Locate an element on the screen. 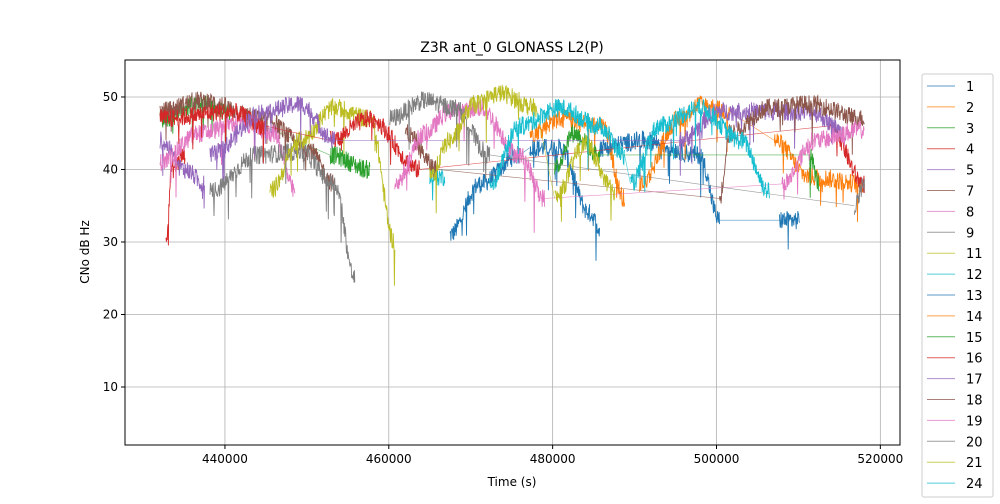 The height and width of the screenshot is (504, 1000). y-axis-label: CNo dB Hz is located at coordinates (85, 252).